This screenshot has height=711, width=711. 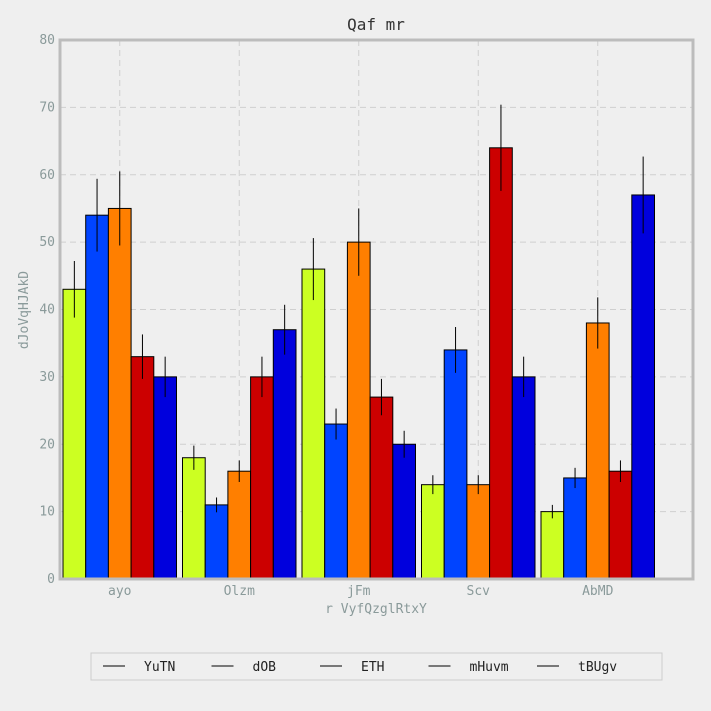 What do you see at coordinates (479, 591) in the screenshot?
I see `x-tick-label: Scv` at bounding box center [479, 591].